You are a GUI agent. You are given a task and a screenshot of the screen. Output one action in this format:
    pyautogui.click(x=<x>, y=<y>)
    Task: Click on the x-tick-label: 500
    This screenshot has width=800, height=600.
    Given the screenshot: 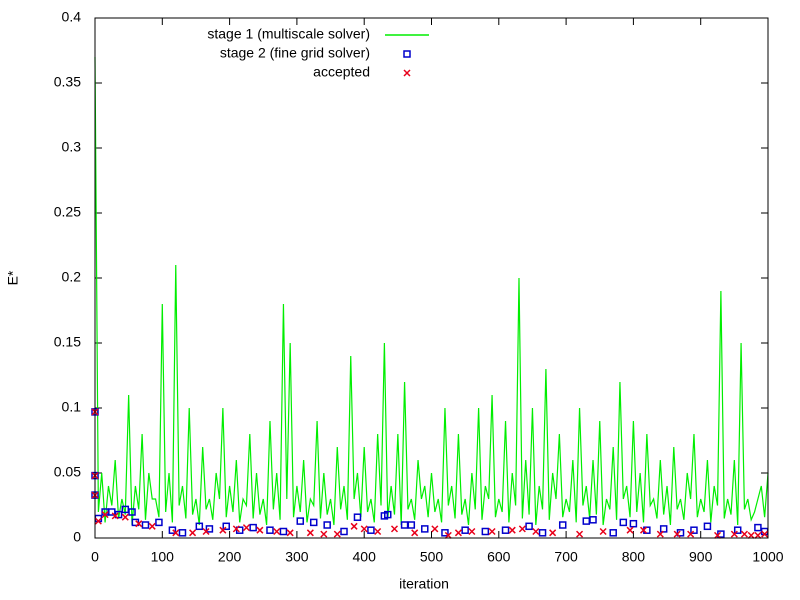 What is the action you would take?
    pyautogui.click(x=432, y=557)
    